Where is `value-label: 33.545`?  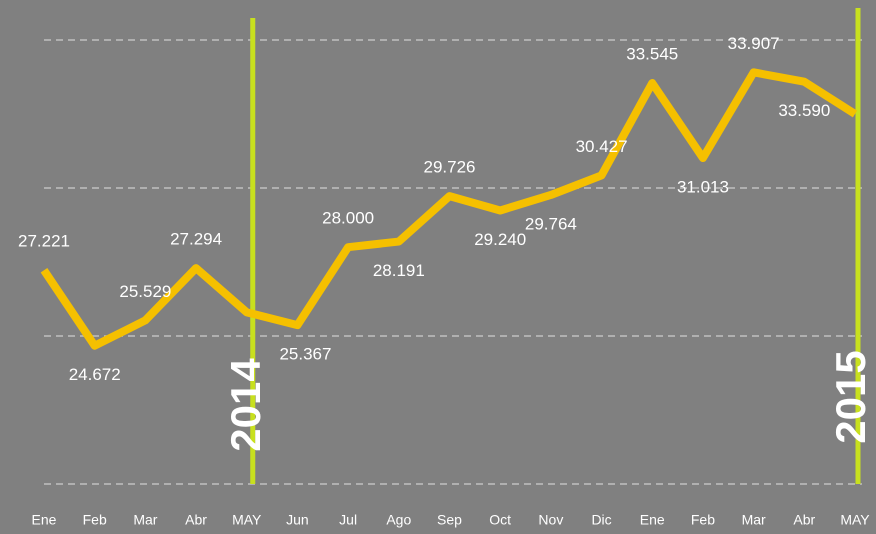
value-label: 33.545 is located at coordinates (652, 54).